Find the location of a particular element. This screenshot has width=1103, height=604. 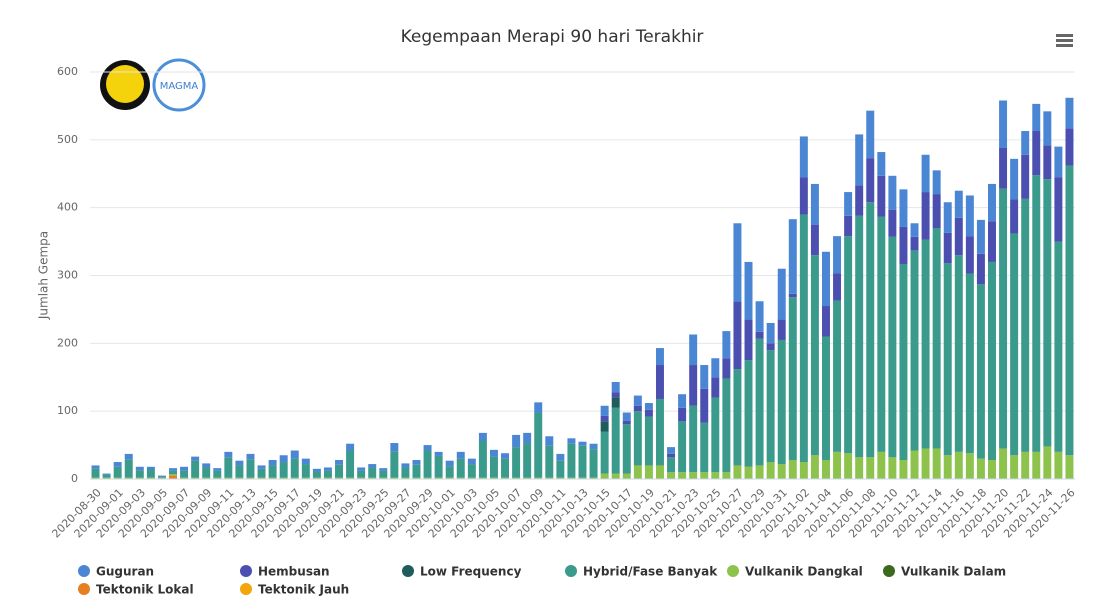

legend-item: Tektonik Lokal is located at coordinates (136, 590).